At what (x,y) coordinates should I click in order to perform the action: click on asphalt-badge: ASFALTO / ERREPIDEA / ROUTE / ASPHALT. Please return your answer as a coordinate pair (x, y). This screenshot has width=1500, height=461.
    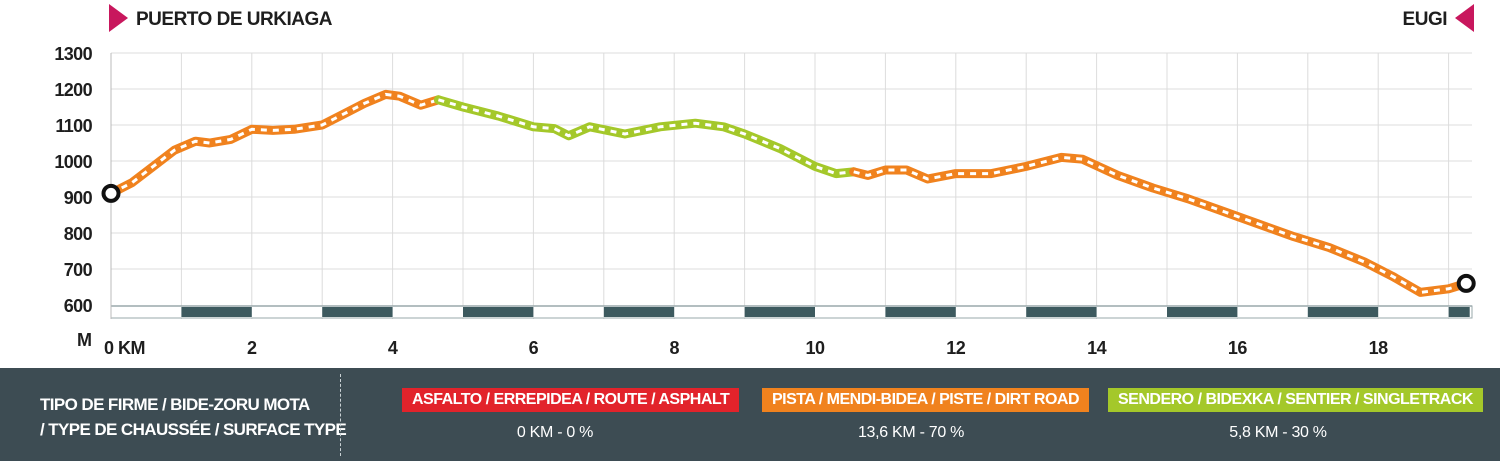
    Looking at the image, I should click on (571, 400).